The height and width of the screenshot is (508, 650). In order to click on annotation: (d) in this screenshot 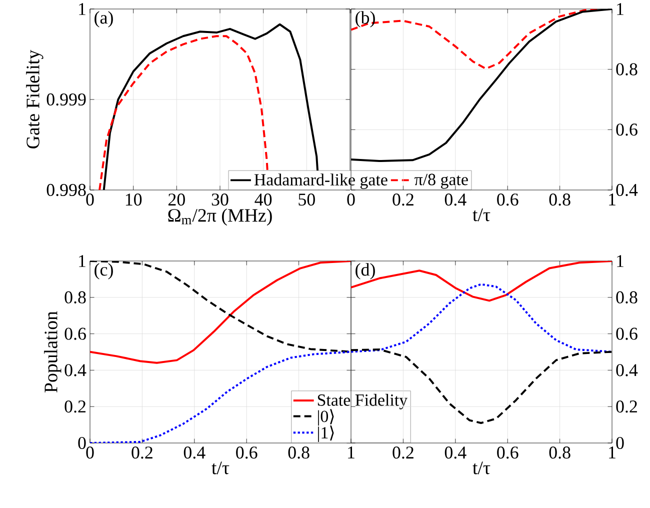, I will do `click(365, 271)`.